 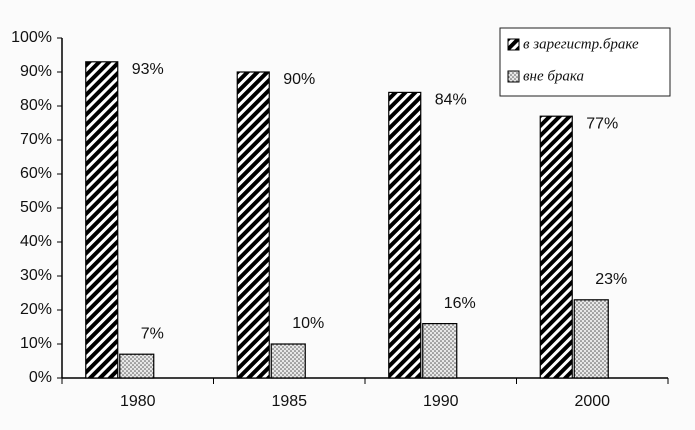 I want to click on y-tick-label: 60%, so click(x=36, y=173).